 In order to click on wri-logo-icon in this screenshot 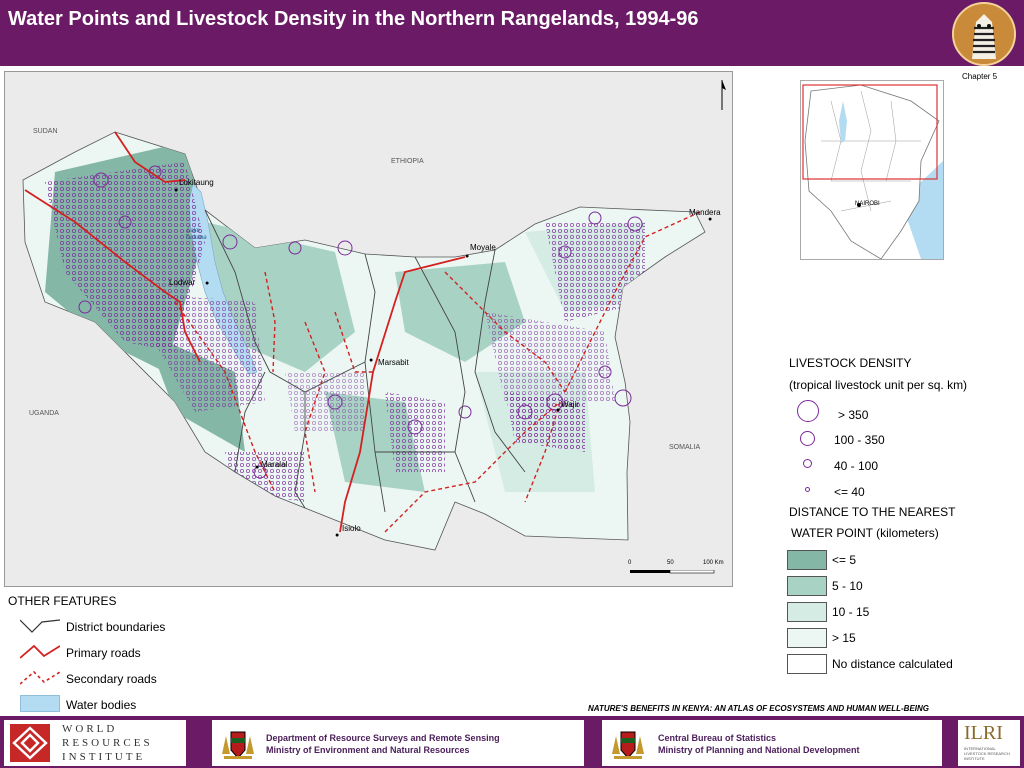, I will do `click(30, 743)`.